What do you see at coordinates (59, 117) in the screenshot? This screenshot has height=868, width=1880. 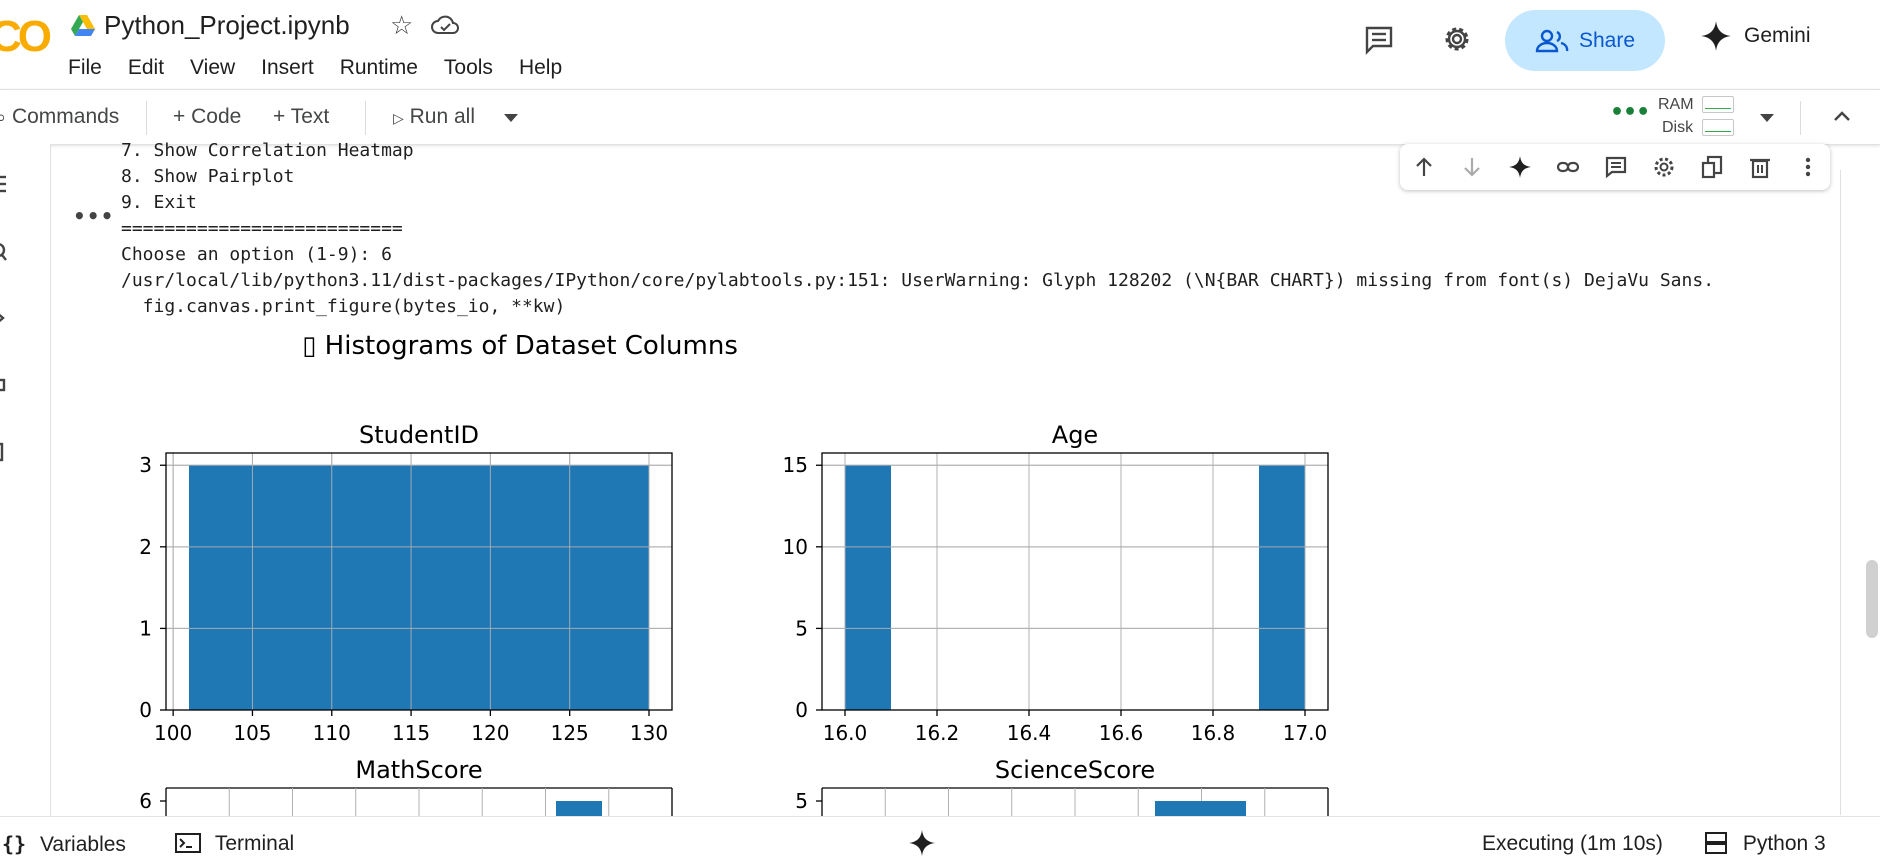 I see `commands-button: ⌕ Commands` at bounding box center [59, 117].